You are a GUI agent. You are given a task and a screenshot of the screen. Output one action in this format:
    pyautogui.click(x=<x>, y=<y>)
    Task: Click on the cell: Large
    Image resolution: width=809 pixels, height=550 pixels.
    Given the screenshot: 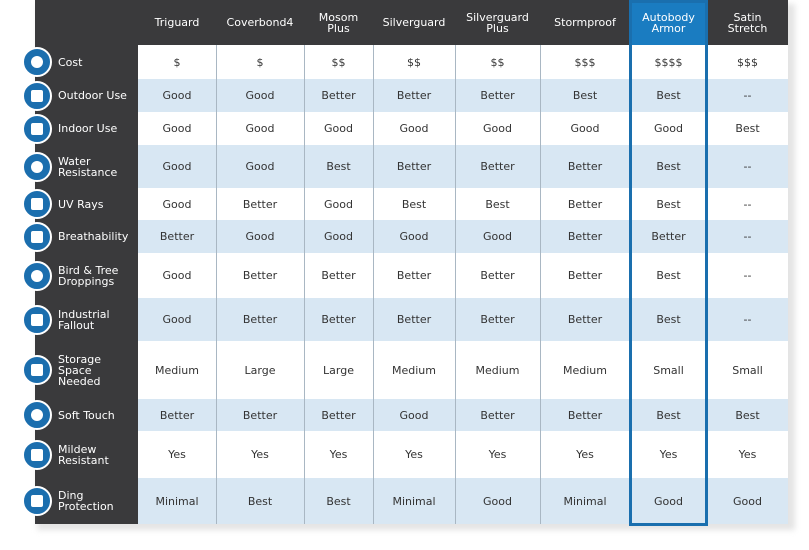 What is the action you would take?
    pyautogui.click(x=260, y=370)
    